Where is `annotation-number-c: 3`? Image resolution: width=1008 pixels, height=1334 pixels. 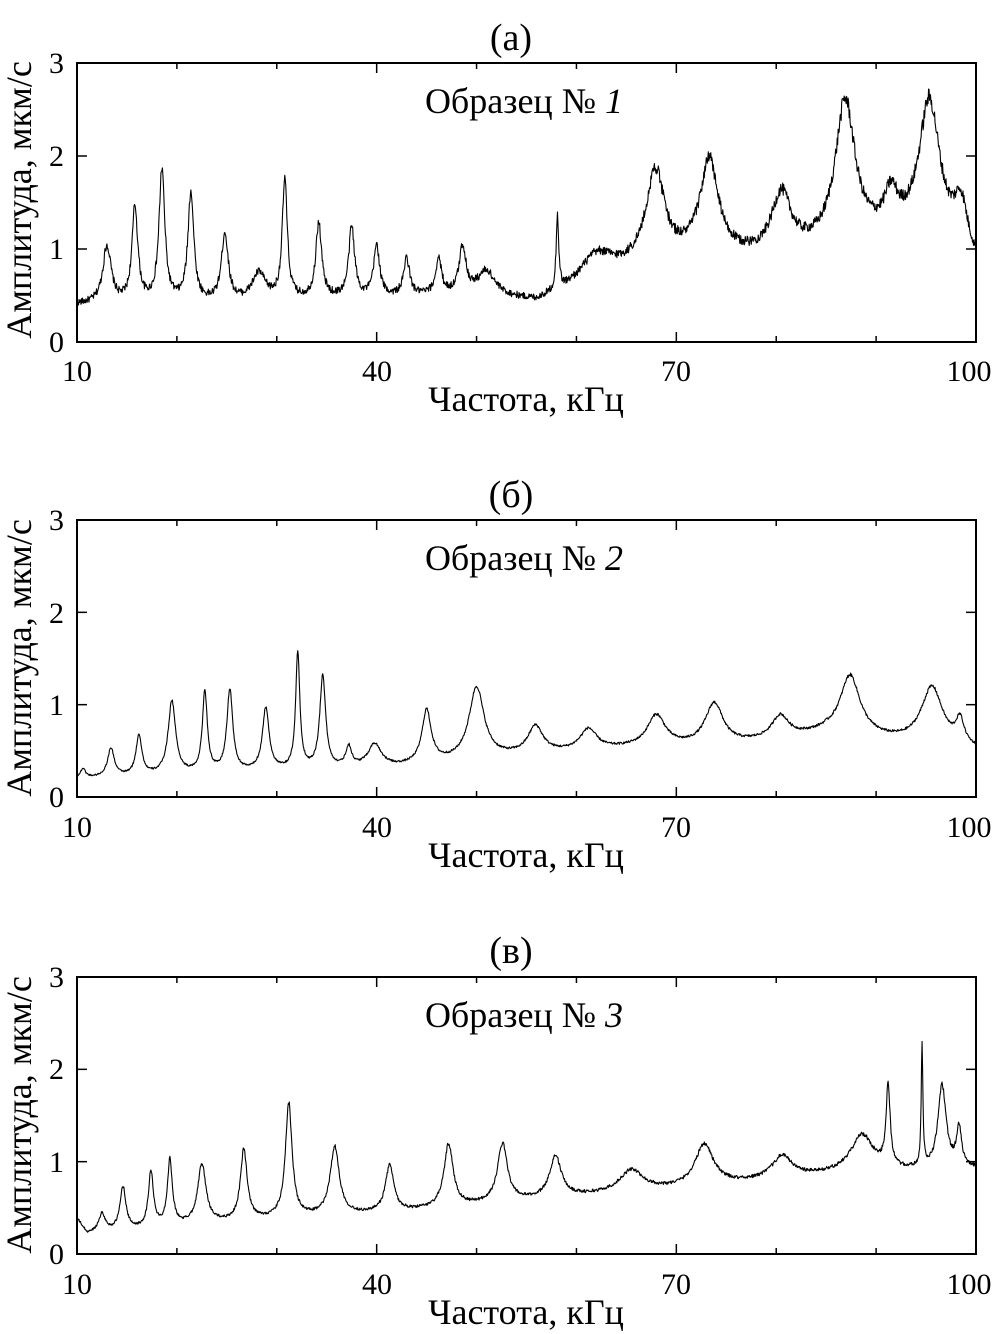 annotation-number-c: 3 is located at coordinates (613, 1015).